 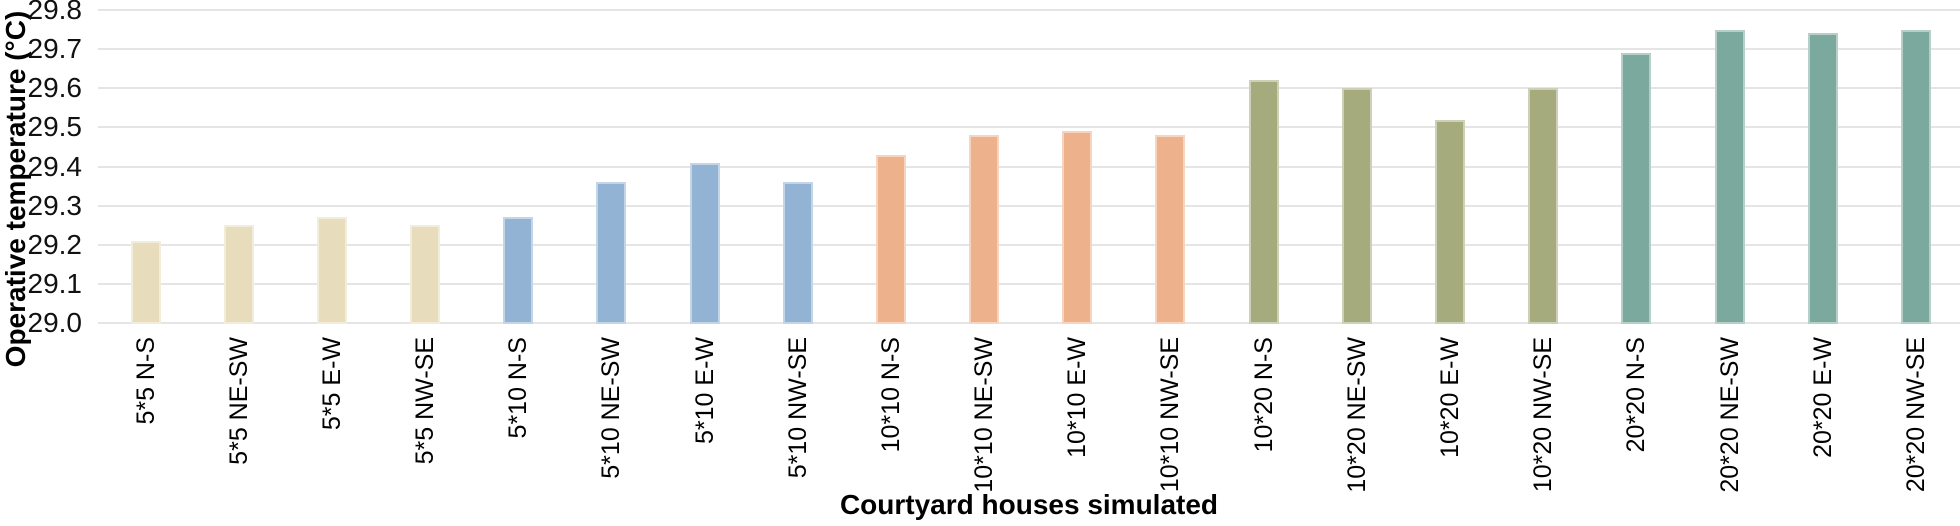 What do you see at coordinates (55, 244) in the screenshot?
I see `y-tick-label: 29.2` at bounding box center [55, 244].